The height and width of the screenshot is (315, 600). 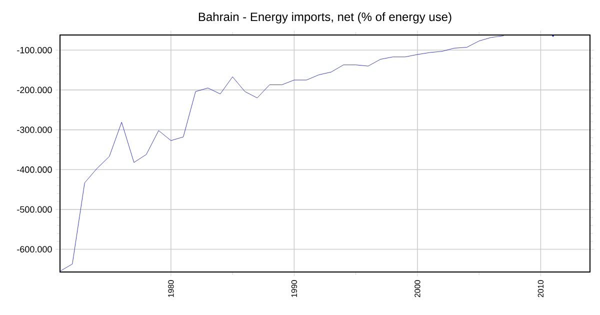 I want to click on y-tick-label: -500.000, so click(x=34, y=209).